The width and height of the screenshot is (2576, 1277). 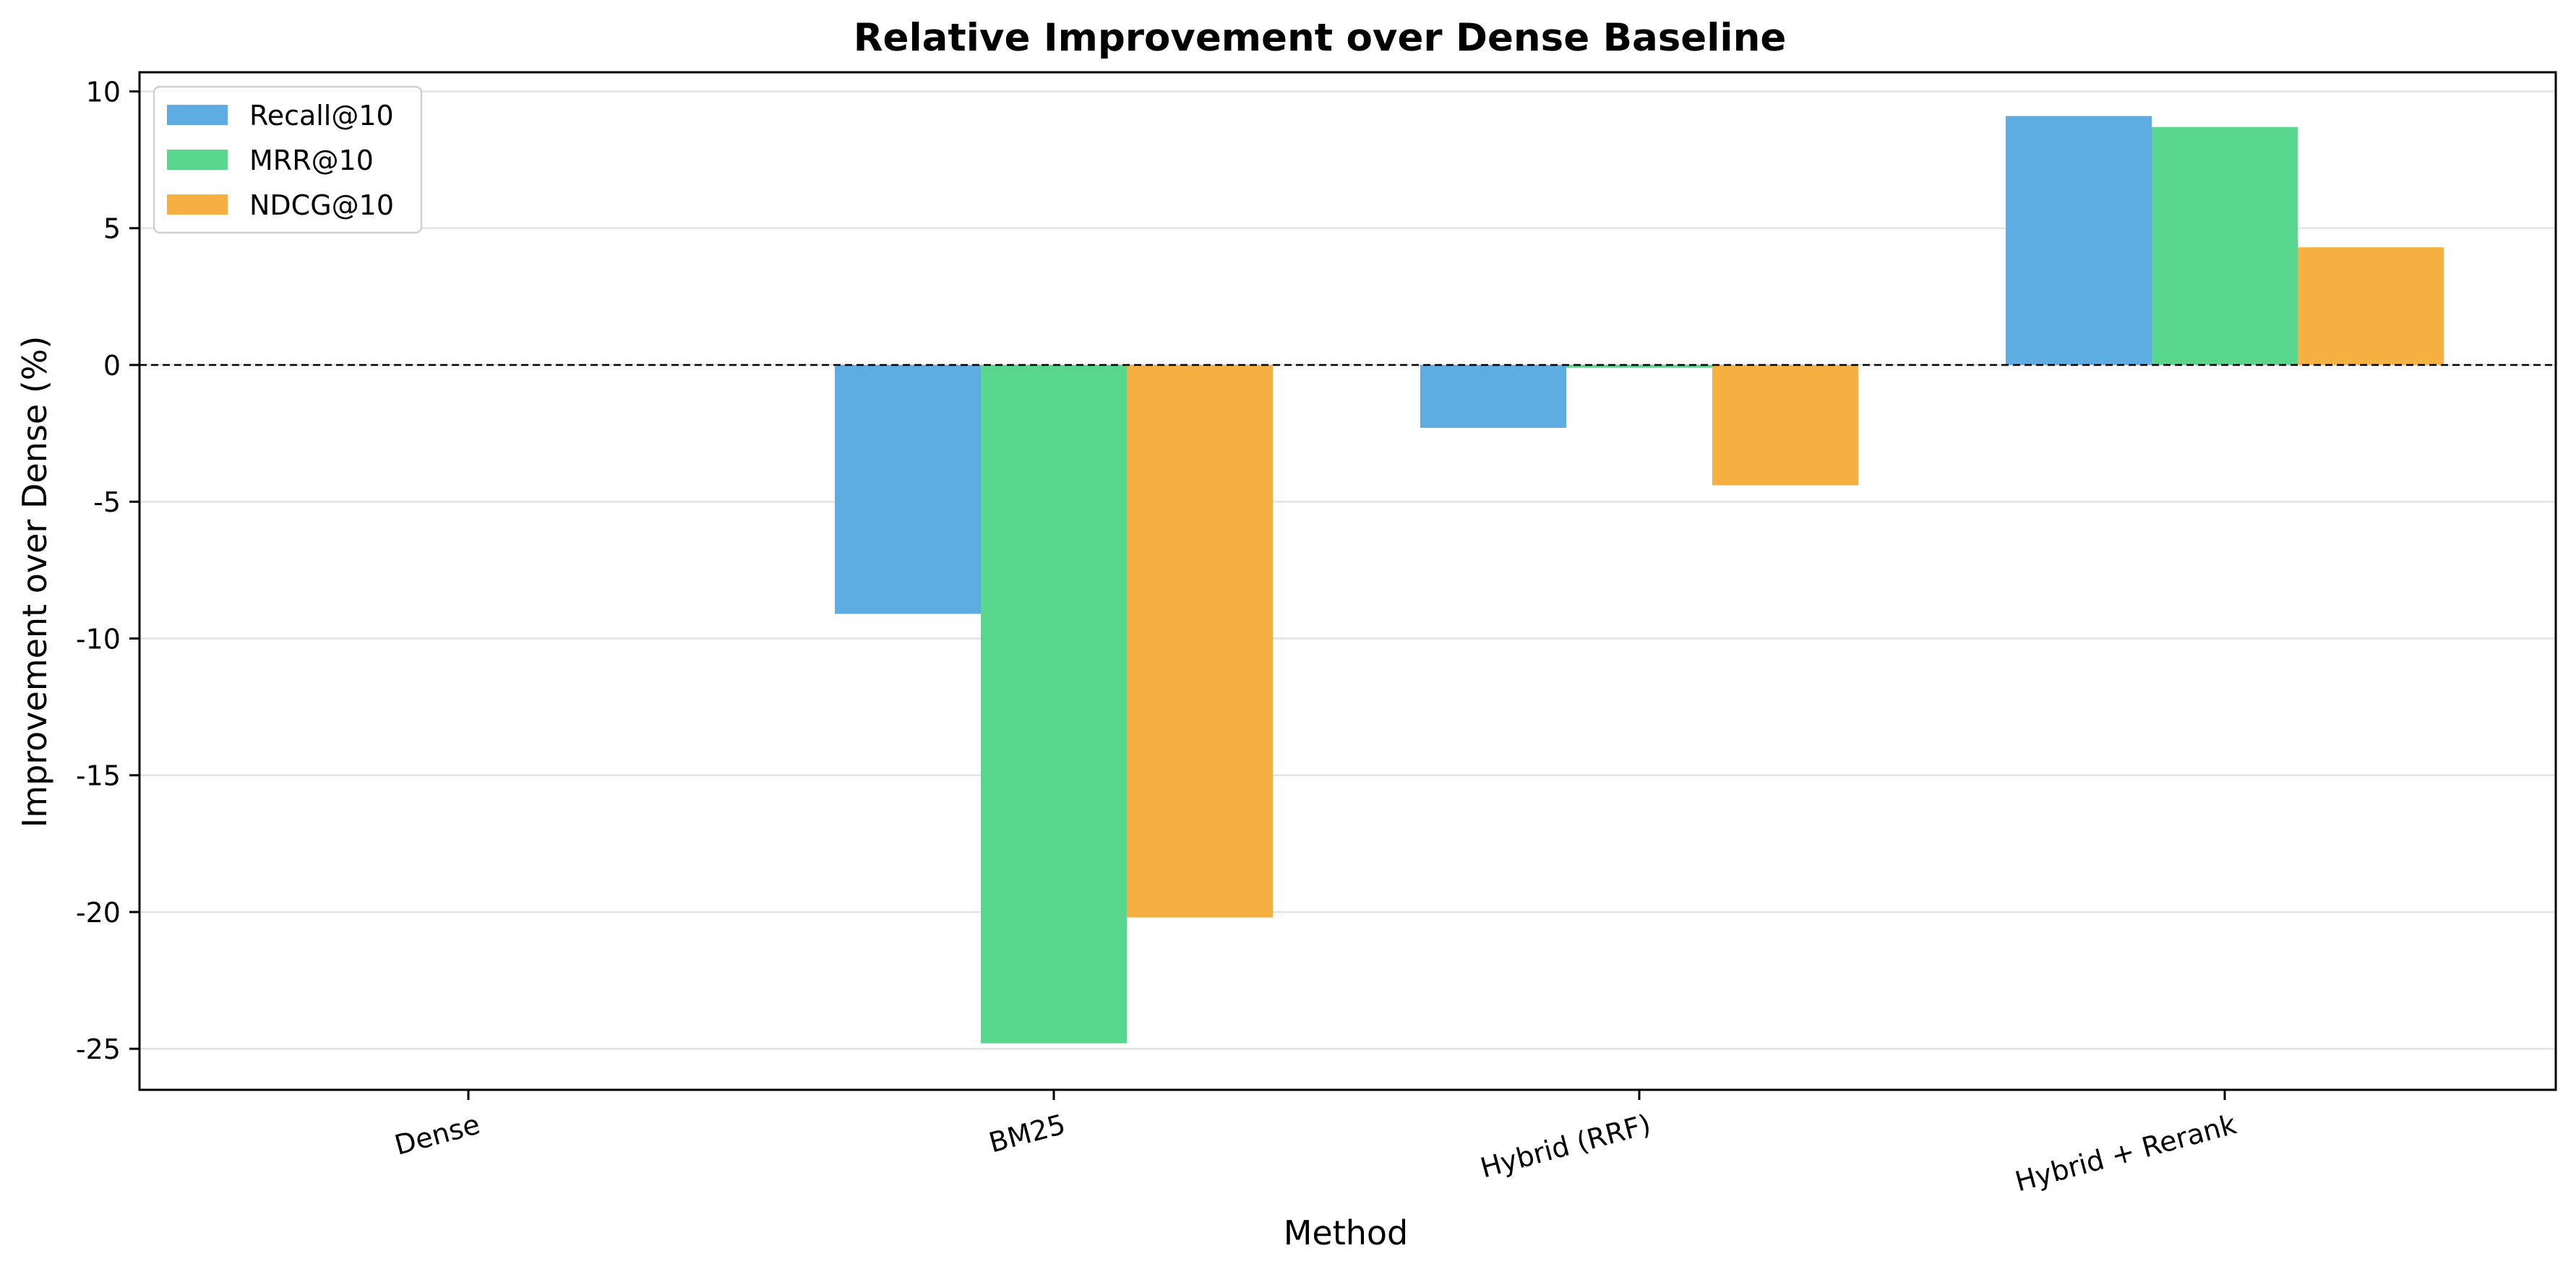 What do you see at coordinates (99, 639) in the screenshot?
I see `y-tick-label: -10` at bounding box center [99, 639].